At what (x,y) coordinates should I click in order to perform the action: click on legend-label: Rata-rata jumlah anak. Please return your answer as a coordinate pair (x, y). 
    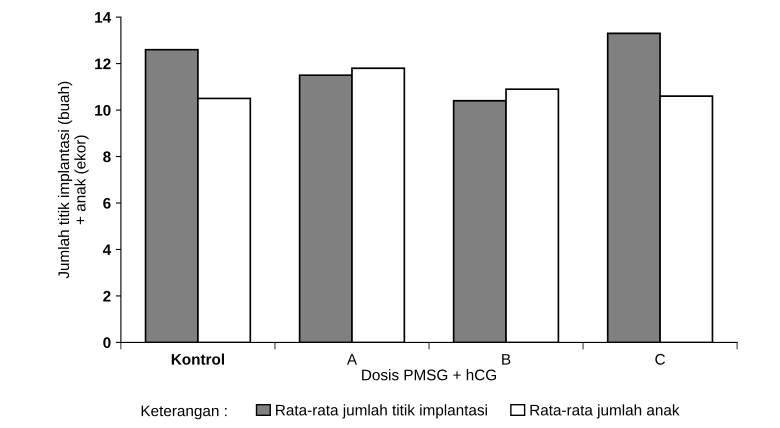
    Looking at the image, I should click on (605, 411).